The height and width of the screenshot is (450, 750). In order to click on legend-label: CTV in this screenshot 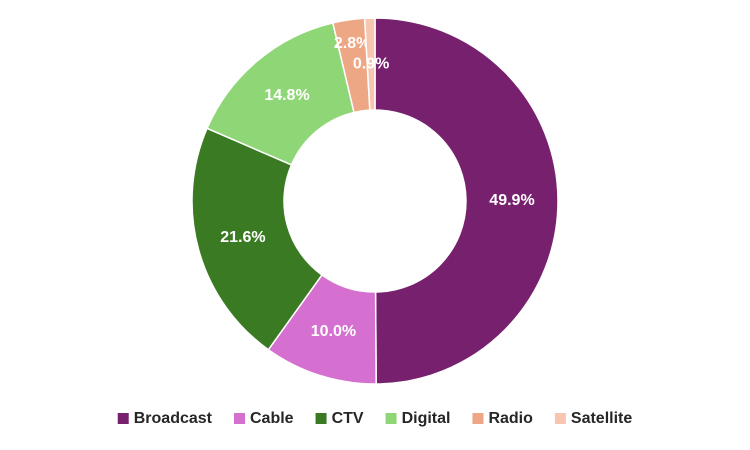, I will do `click(348, 418)`.